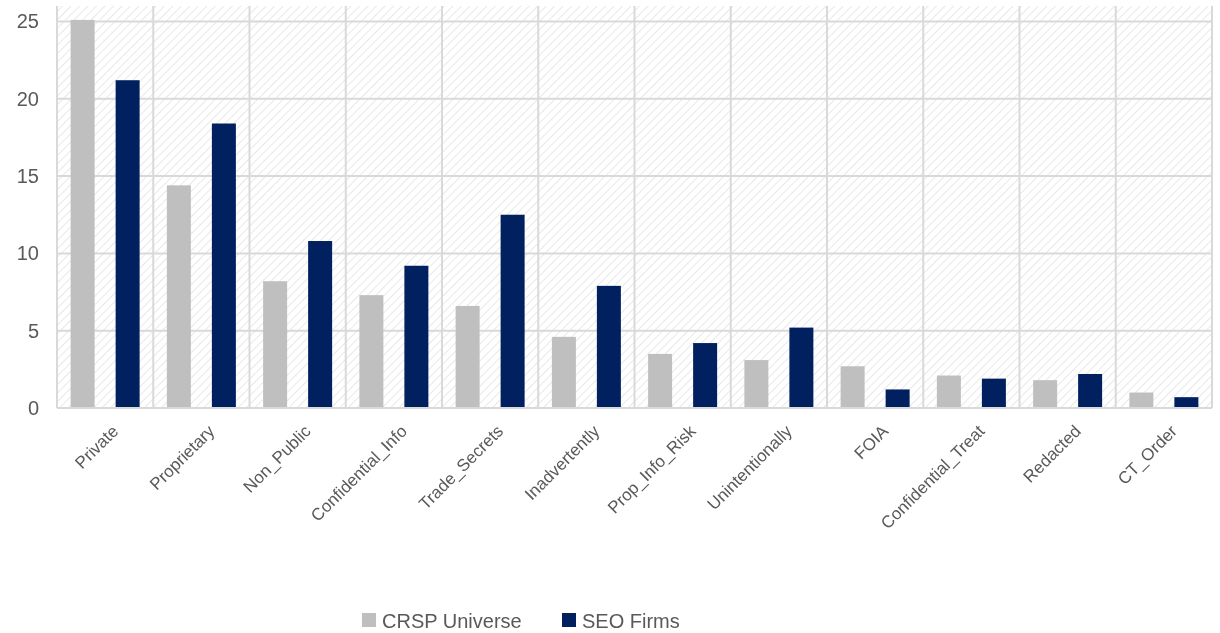 Image resolution: width=1220 pixels, height=633 pixels. I want to click on y-tick-label: 15, so click(27, 176).